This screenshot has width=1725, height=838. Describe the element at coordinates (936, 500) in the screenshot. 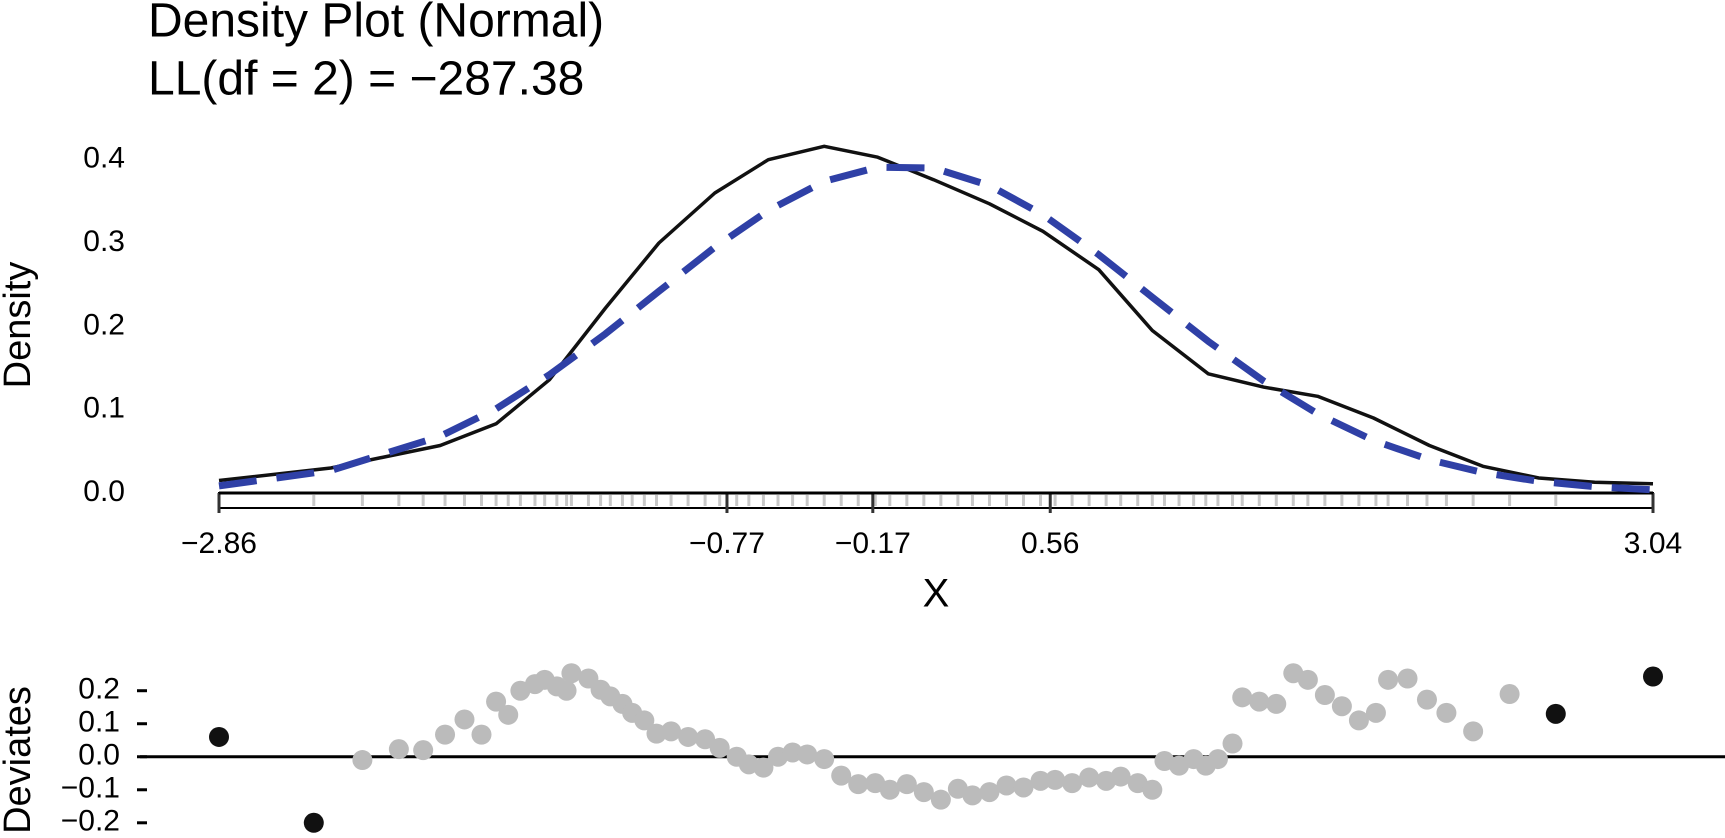

I see `rug-box` at that location.